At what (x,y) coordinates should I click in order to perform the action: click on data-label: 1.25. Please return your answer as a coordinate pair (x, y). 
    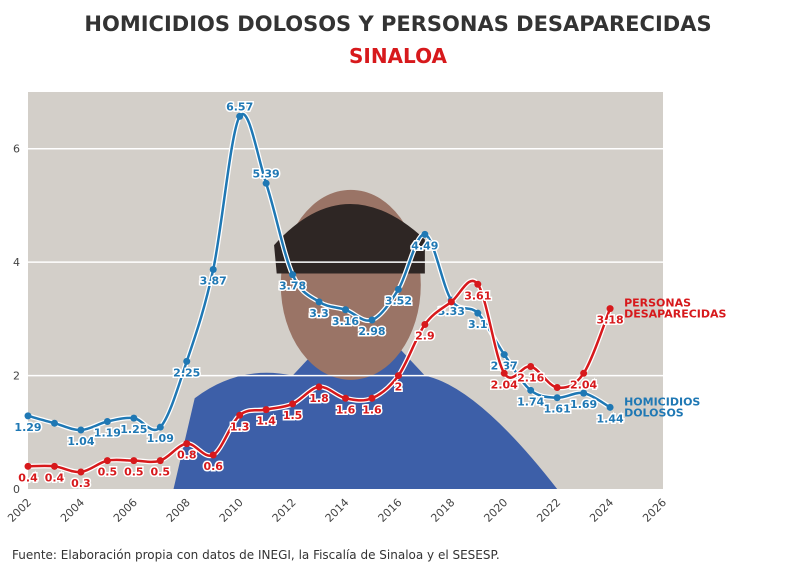
    Looking at the image, I should click on (133, 429).